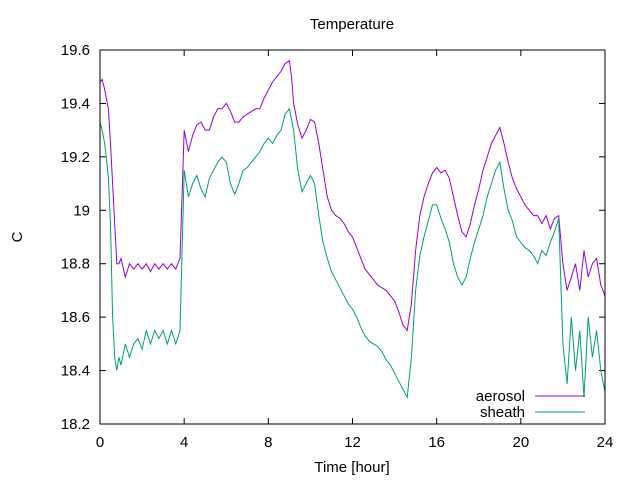  What do you see at coordinates (75, 157) in the screenshot?
I see `y-tick-label: 19.2` at bounding box center [75, 157].